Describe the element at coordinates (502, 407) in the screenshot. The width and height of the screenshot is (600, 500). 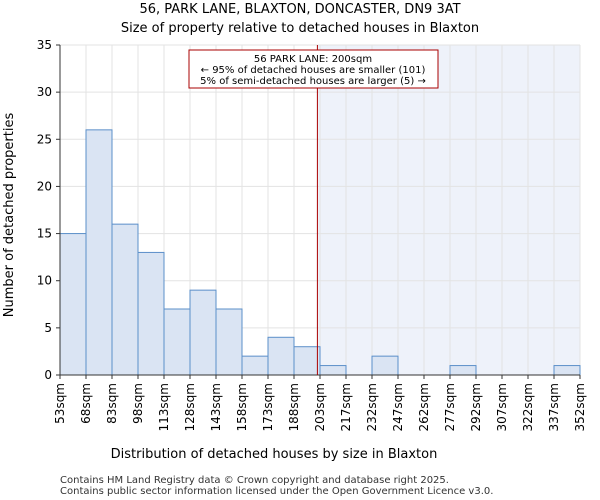
I see `x-tick-label: 307sqm` at that location.